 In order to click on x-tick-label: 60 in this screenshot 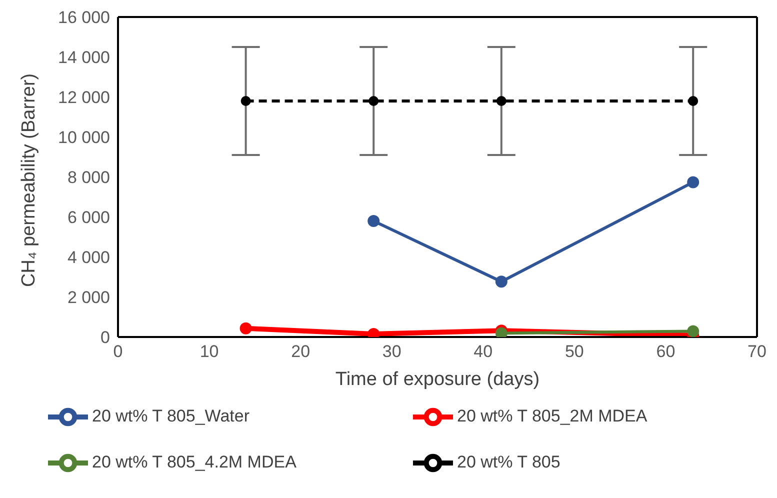, I will do `click(666, 352)`.